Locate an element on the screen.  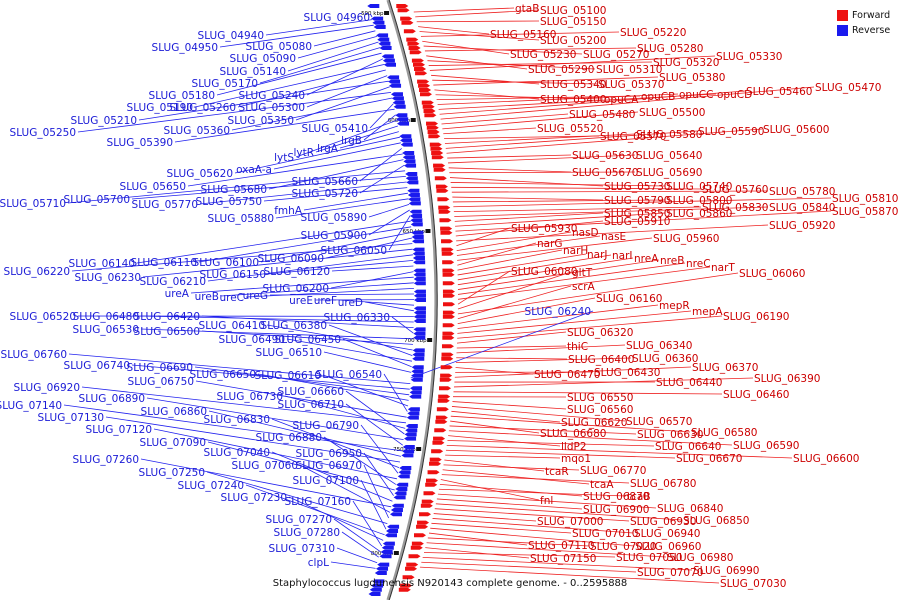
forward-gene-label: SLUG_07030 is located at coordinates (753, 584).